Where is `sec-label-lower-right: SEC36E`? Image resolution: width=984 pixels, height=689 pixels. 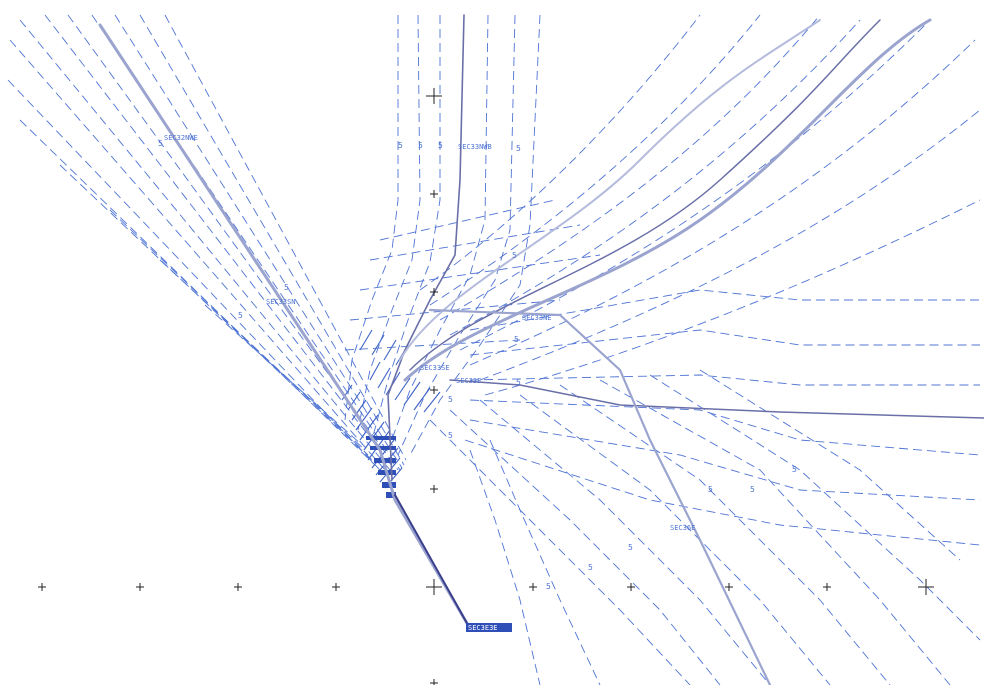 sec-label-lower-right: SEC36E is located at coordinates (682, 528).